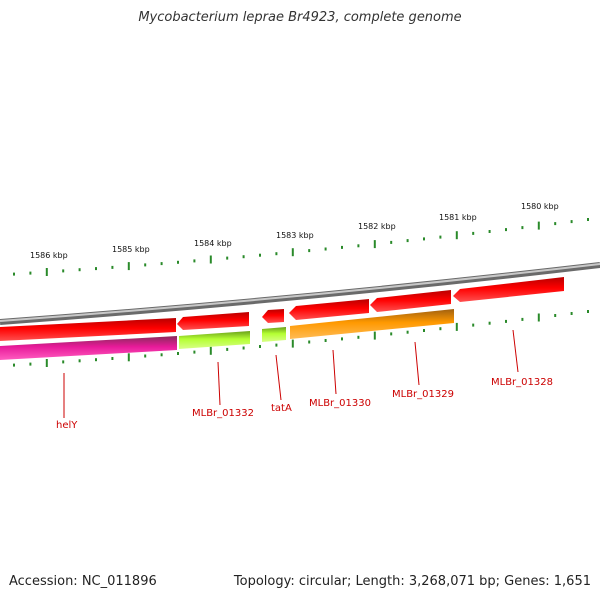  I want to click on scale-label: 1586 kbp, so click(49, 255).